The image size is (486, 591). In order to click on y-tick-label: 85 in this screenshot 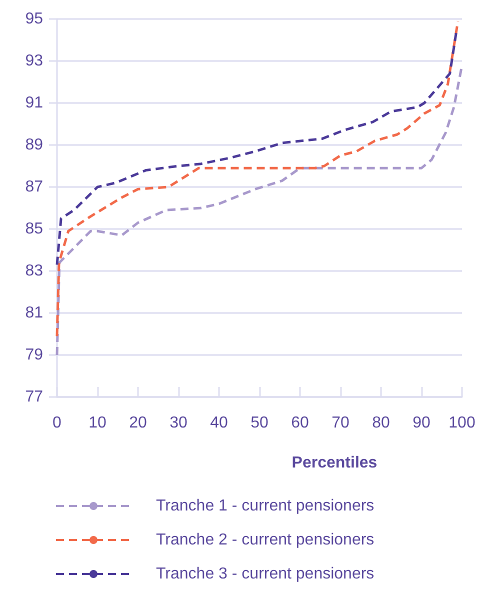, I will do `click(34, 229)`.